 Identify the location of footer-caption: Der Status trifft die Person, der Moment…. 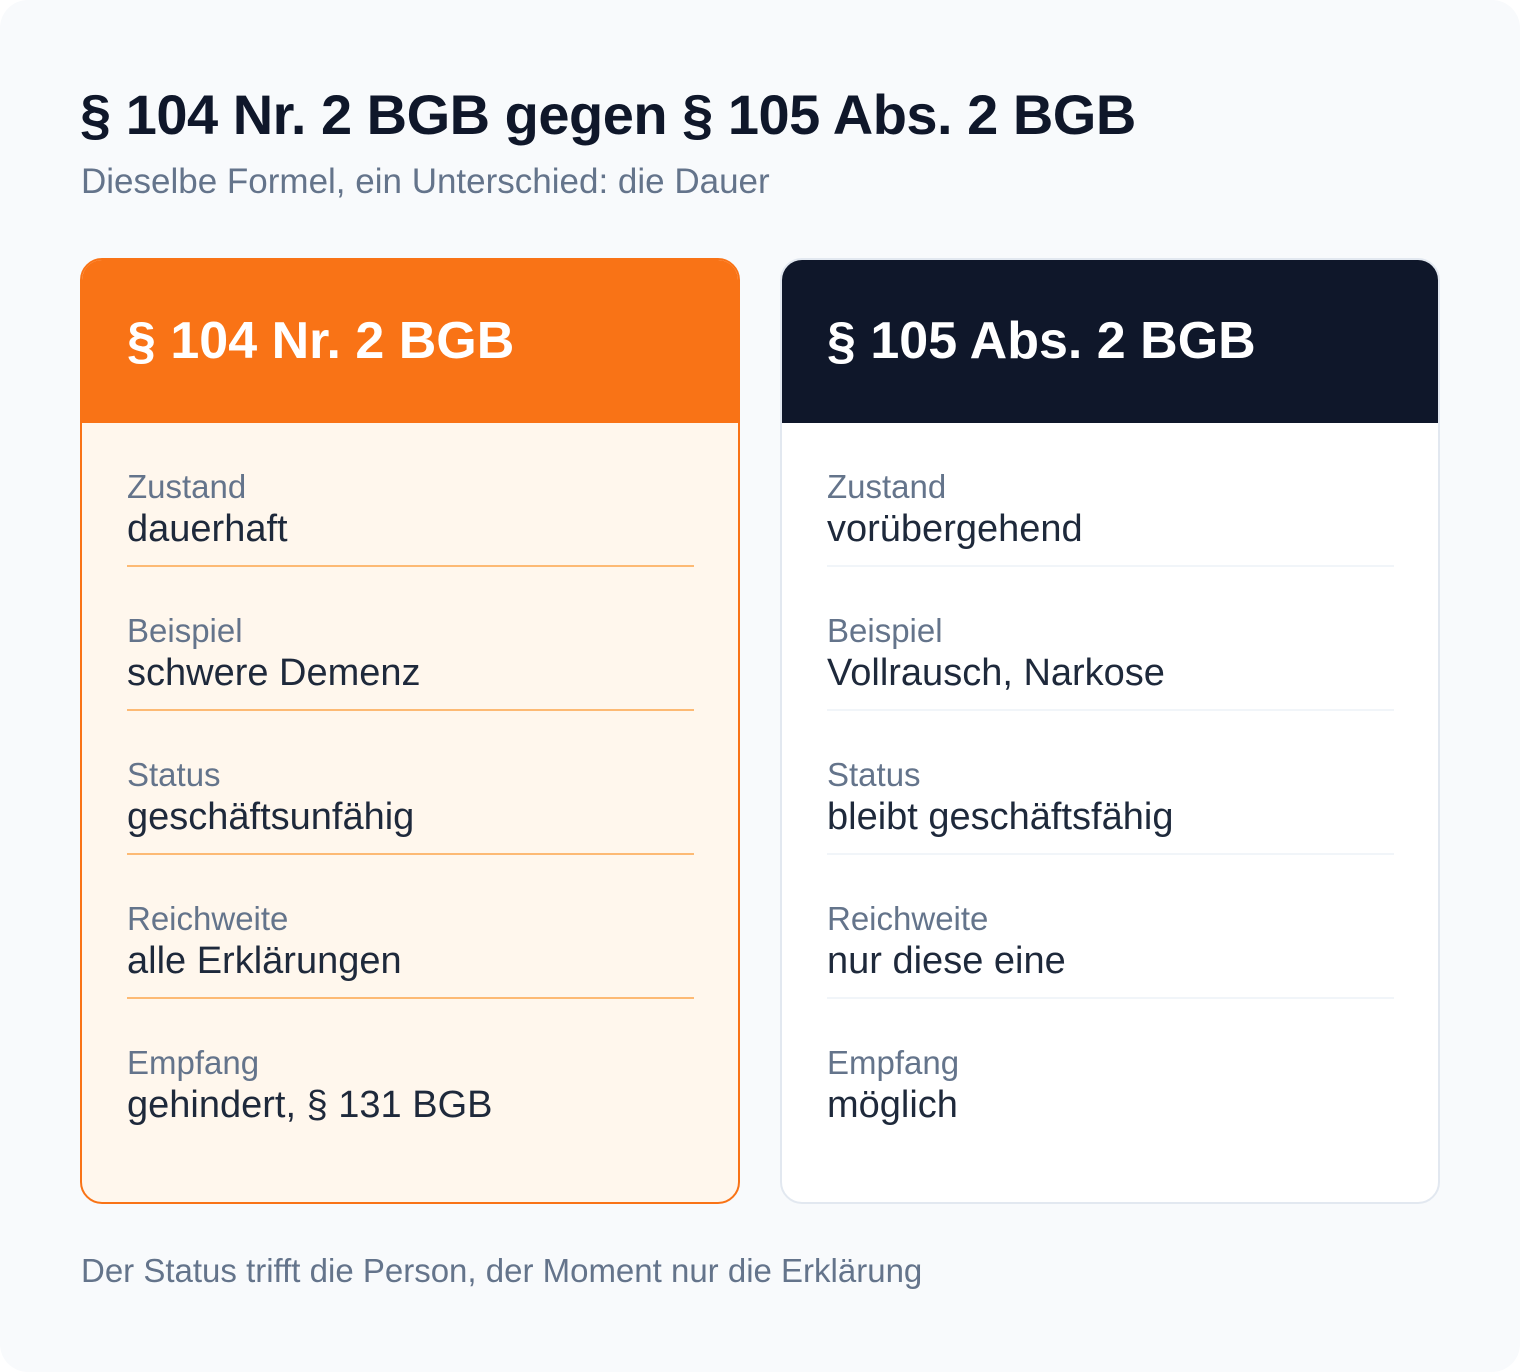
(502, 1270).